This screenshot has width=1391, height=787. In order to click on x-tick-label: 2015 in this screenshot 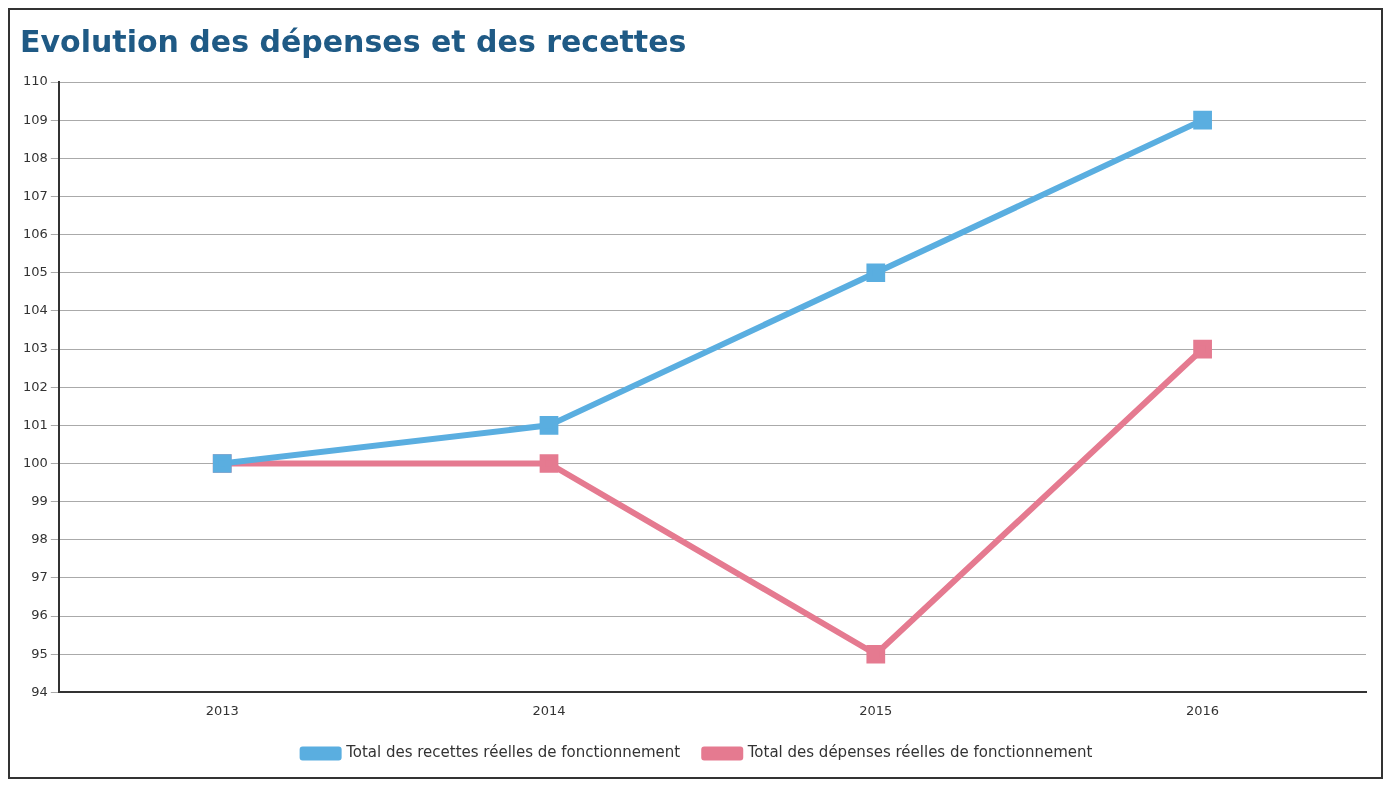, I will do `click(876, 710)`.